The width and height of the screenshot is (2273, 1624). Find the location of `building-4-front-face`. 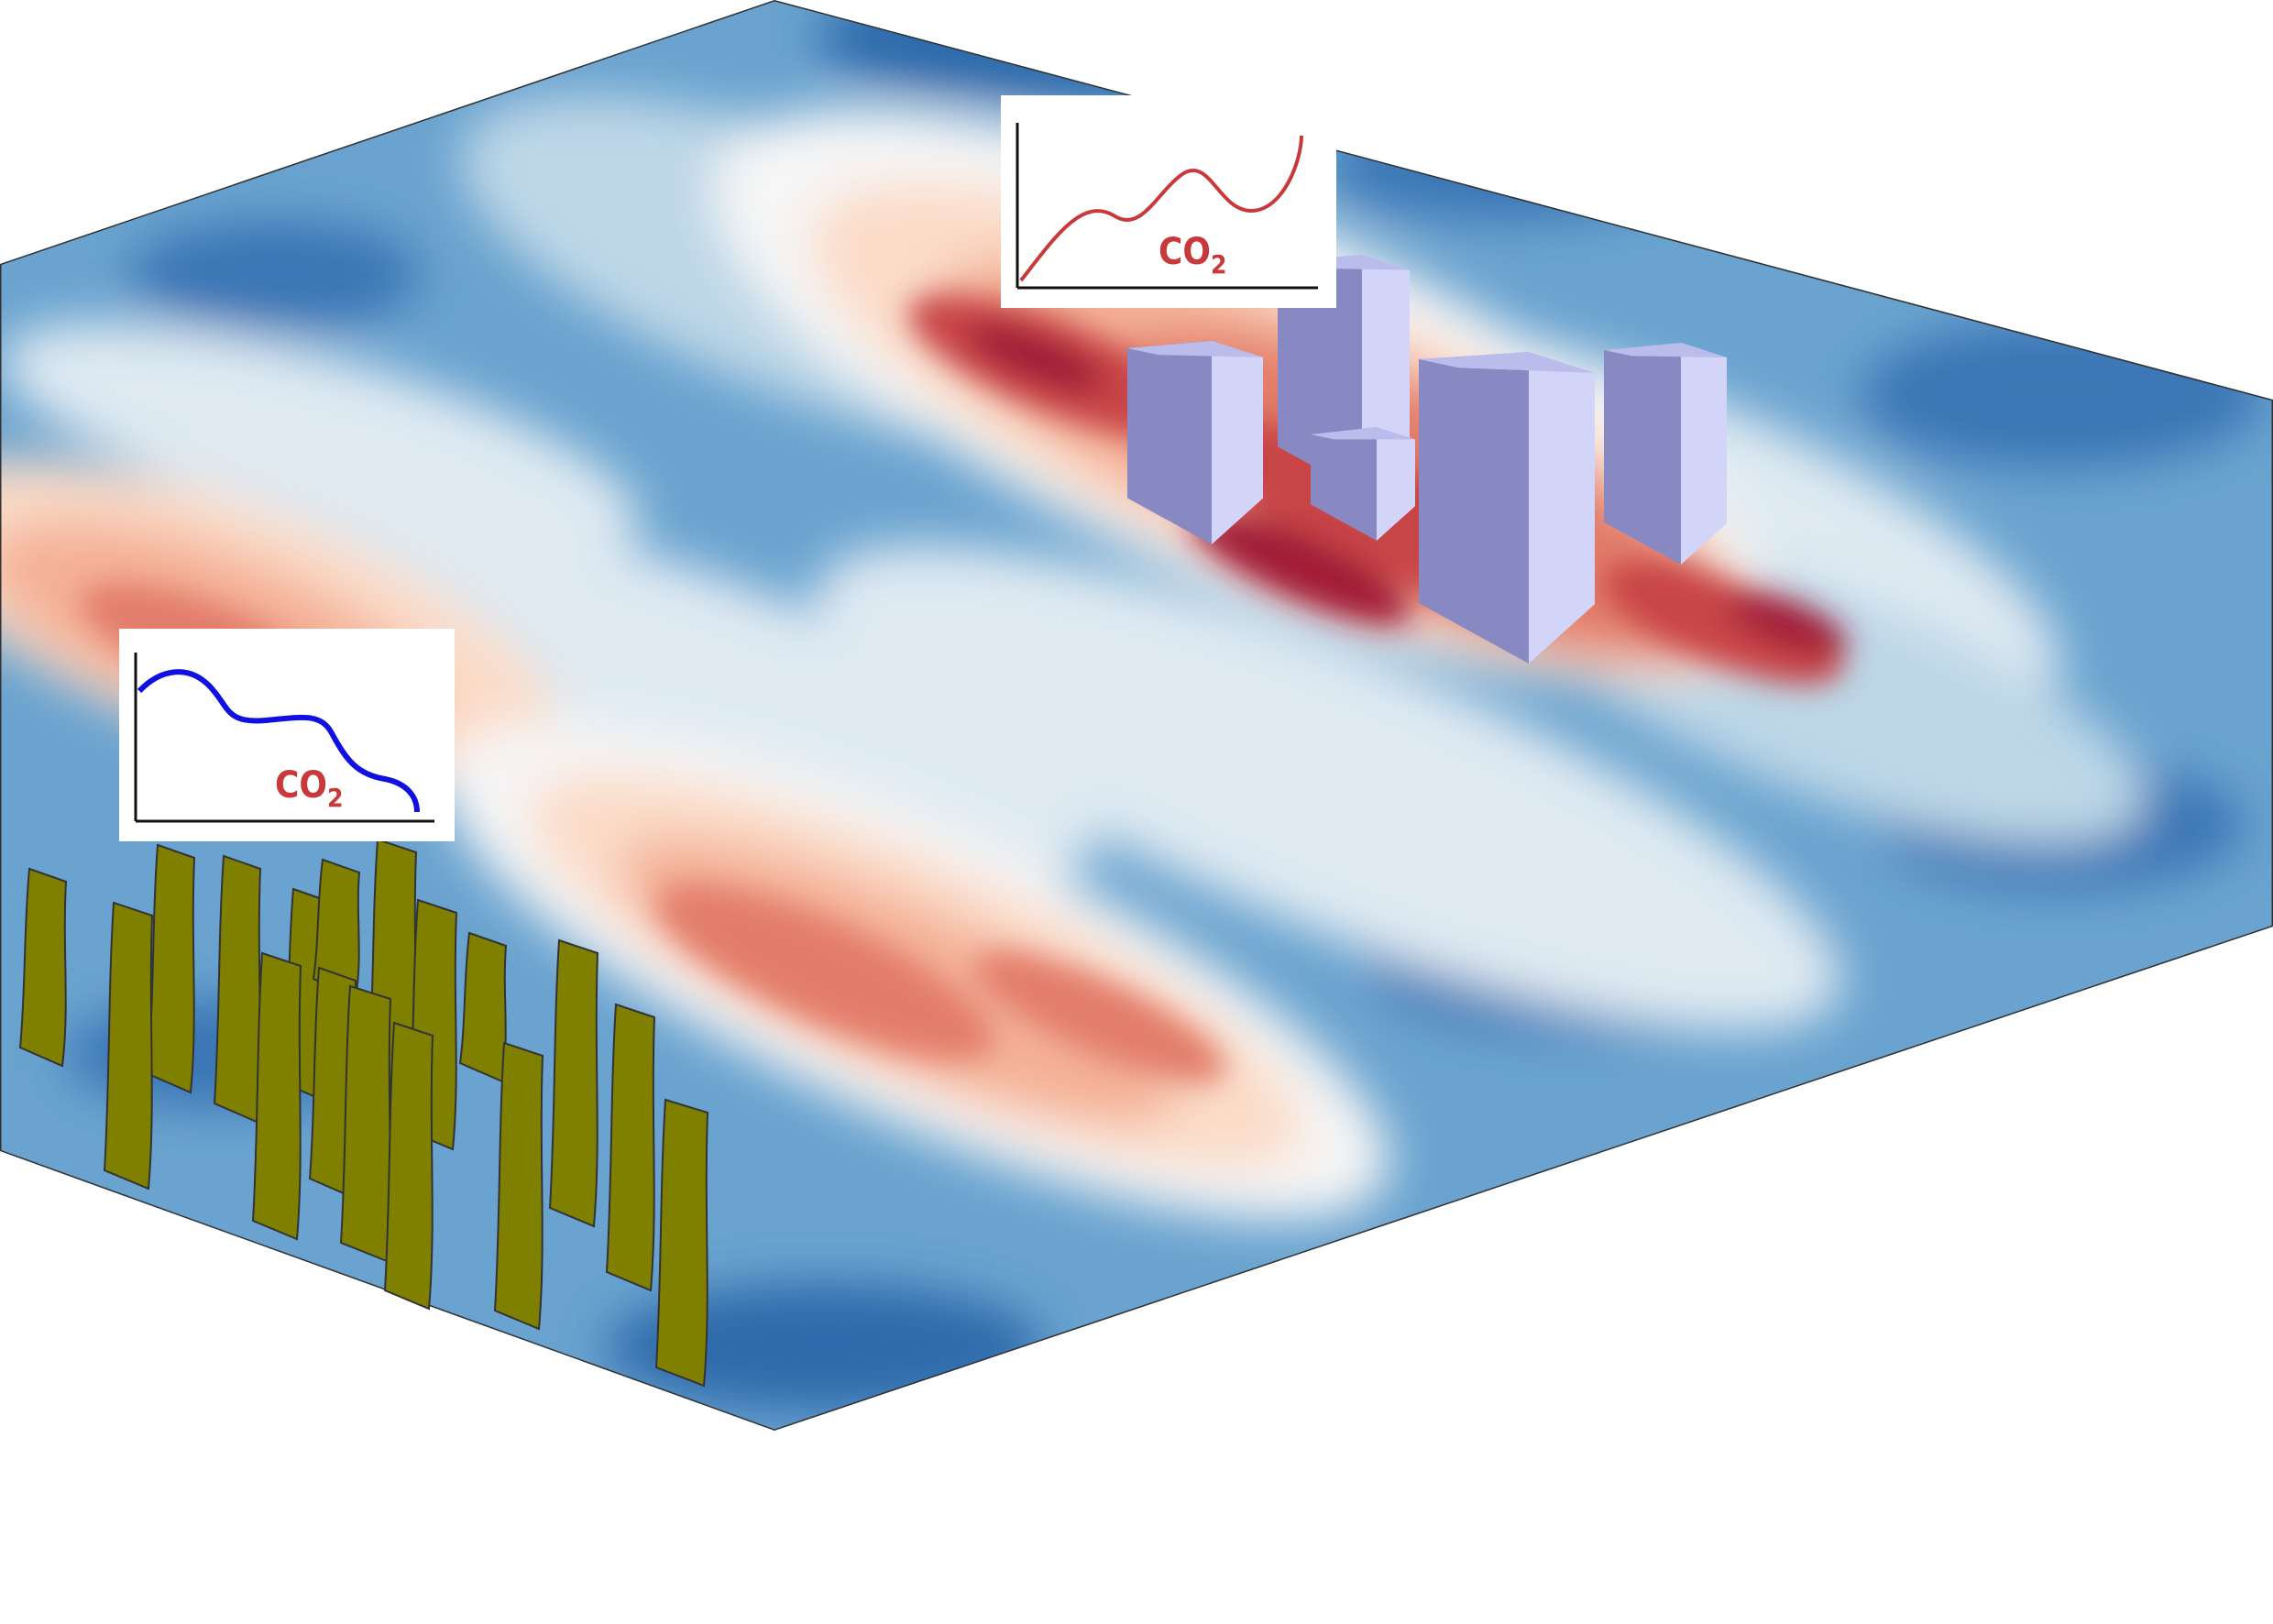

building-4-front-face is located at coordinates (1474, 508).